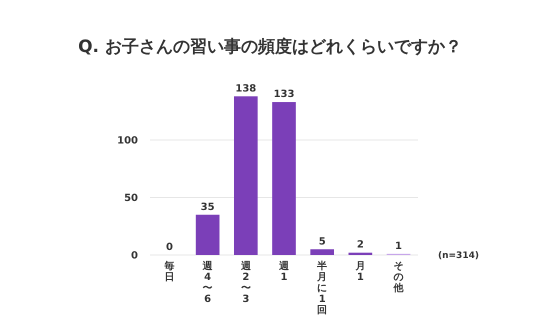  Describe the element at coordinates (284, 94) in the screenshot. I see `data-label: 133` at that location.